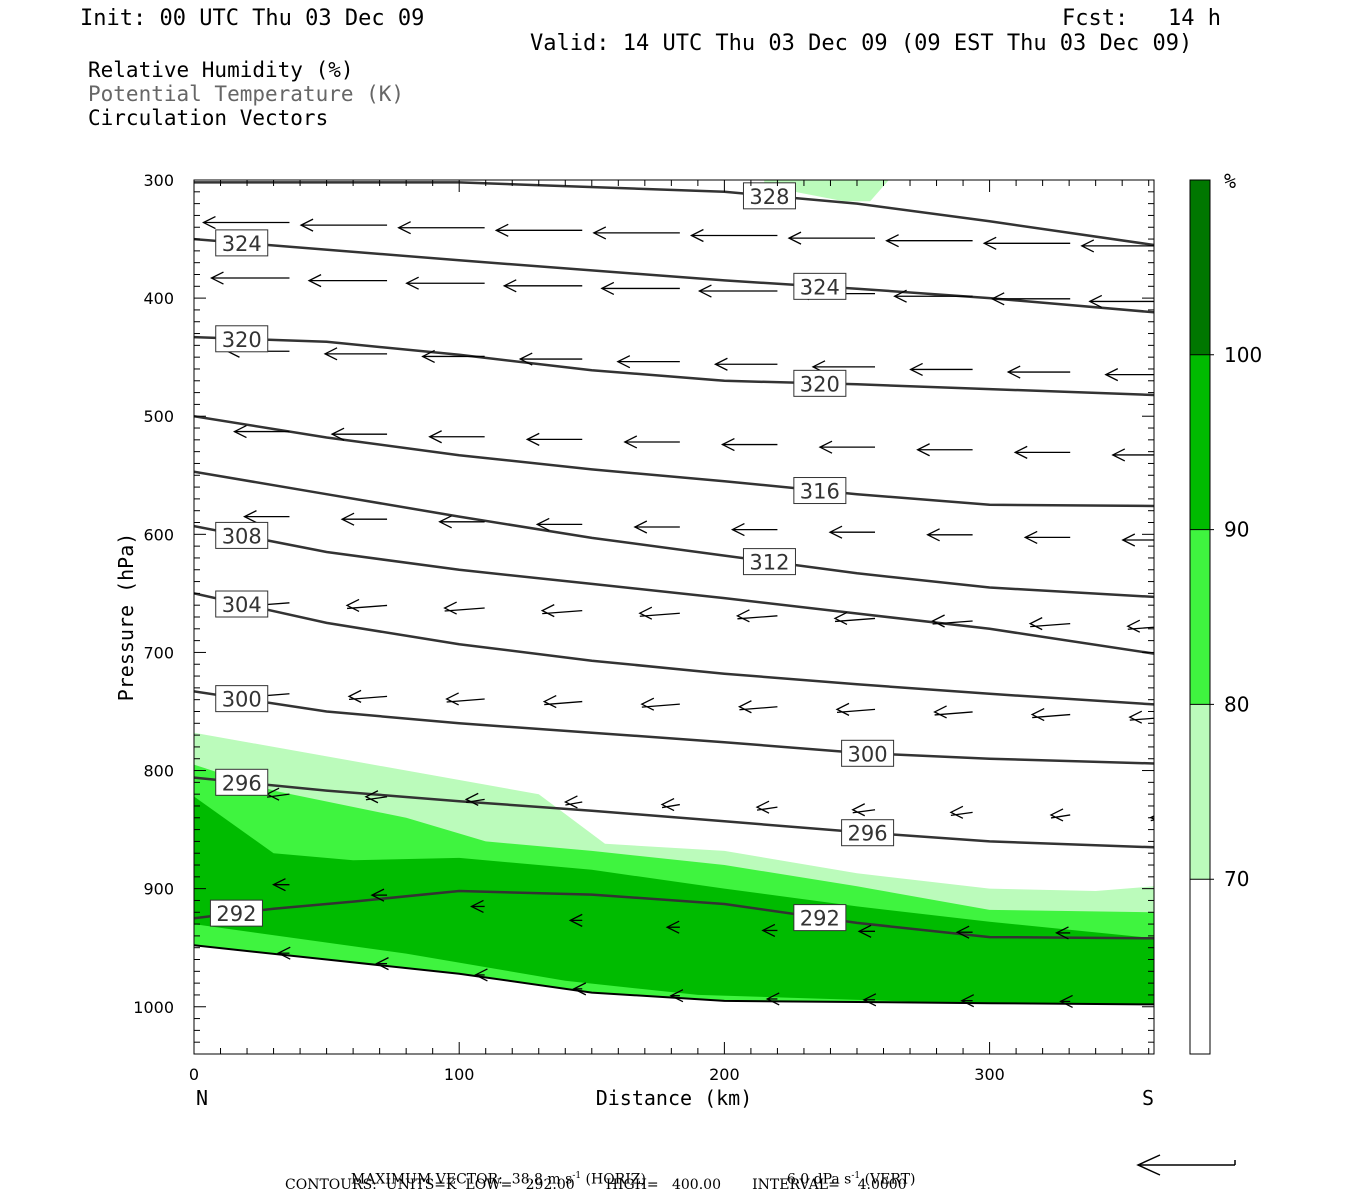  I want to click on max-vector-horiz-unit: (HORIZ), so click(613, 1179).